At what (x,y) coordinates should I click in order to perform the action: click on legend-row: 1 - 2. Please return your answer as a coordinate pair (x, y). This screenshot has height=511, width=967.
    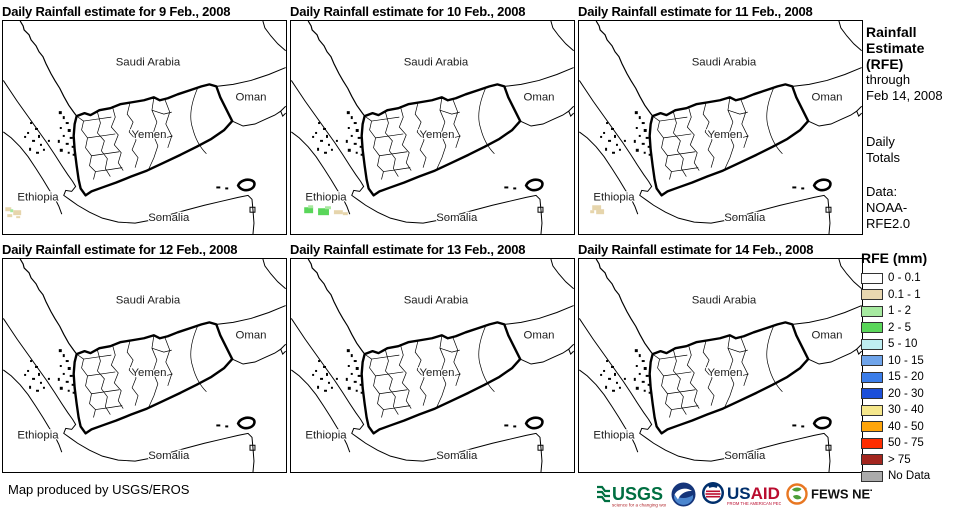
    Looking at the image, I should click on (913, 311).